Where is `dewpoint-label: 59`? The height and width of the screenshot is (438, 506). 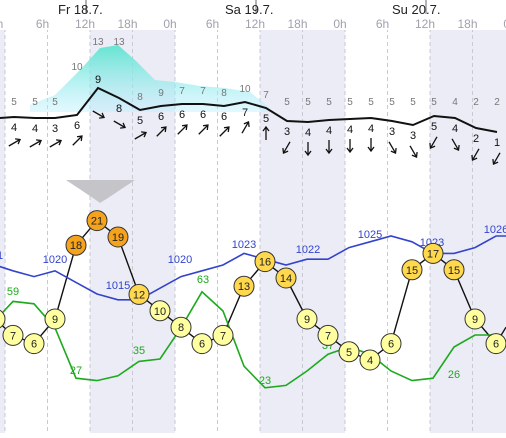 dewpoint-label: 59 is located at coordinates (13, 292).